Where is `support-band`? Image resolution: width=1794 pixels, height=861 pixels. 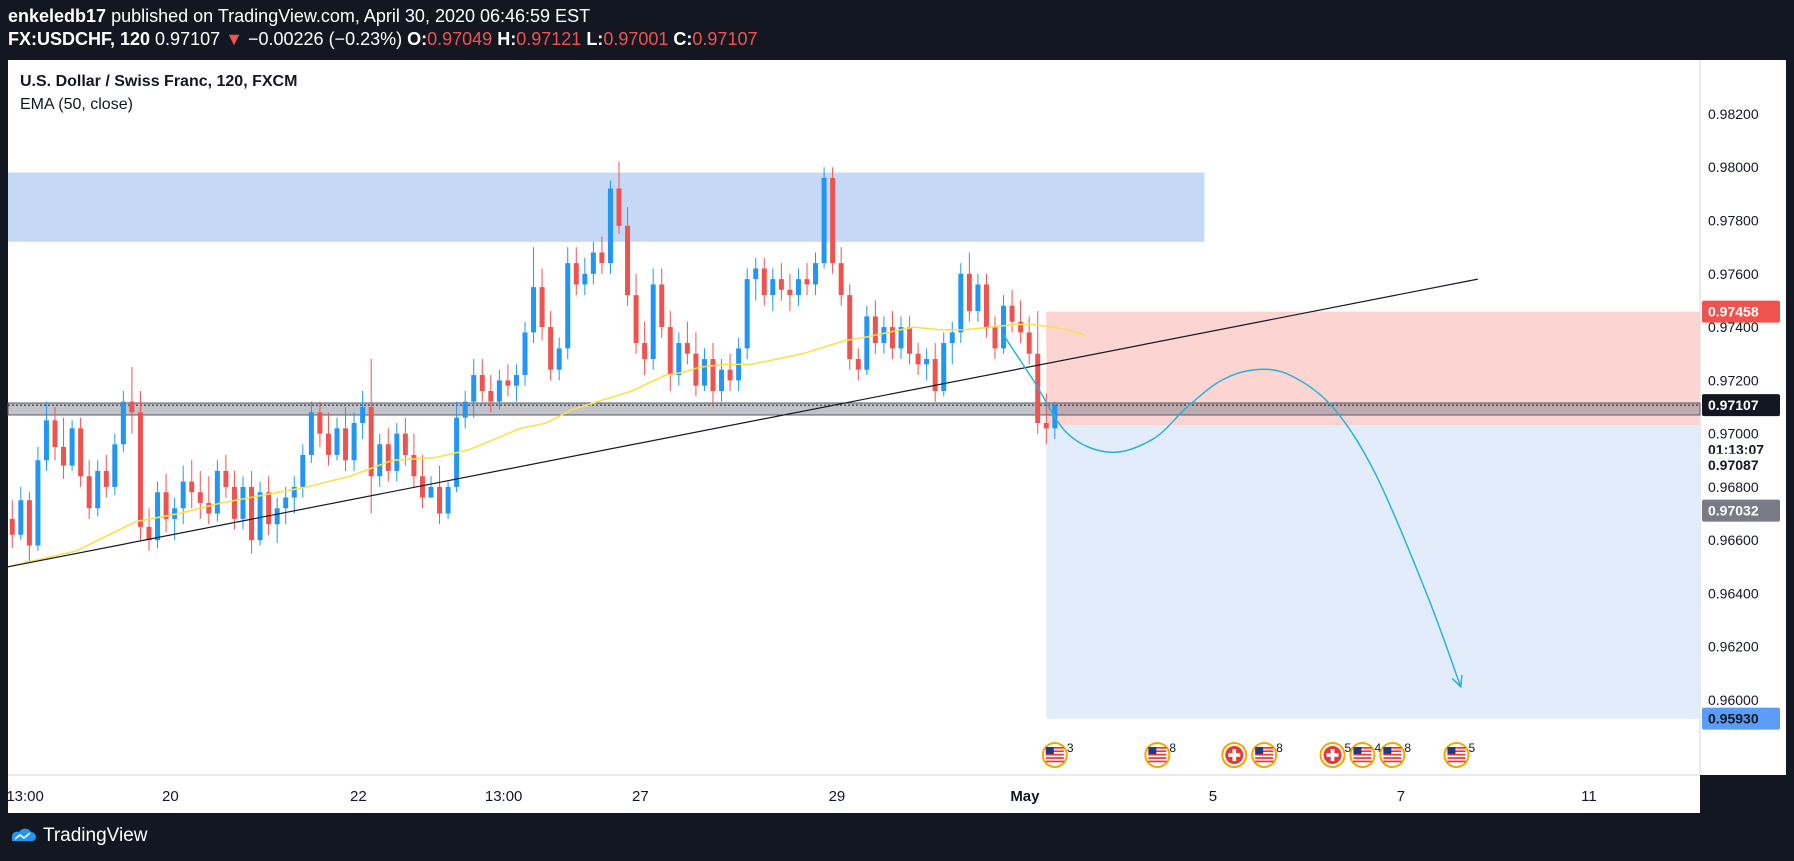
support-band is located at coordinates (854, 409).